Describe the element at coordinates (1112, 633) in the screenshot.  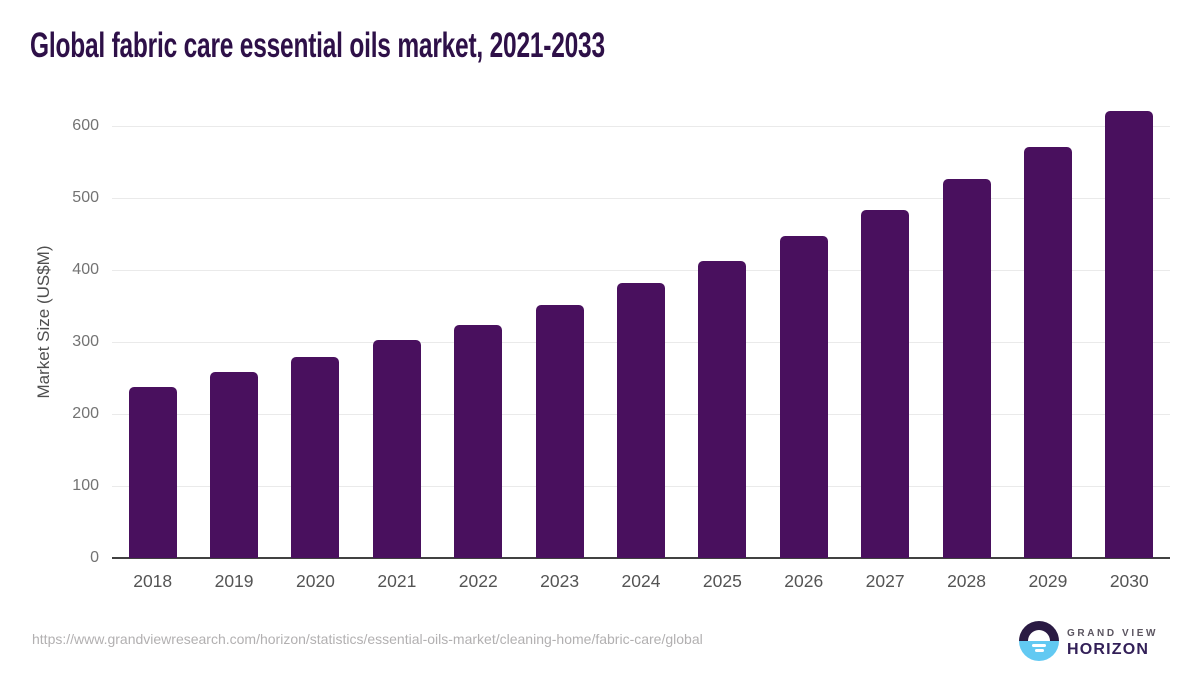
I see `logo-brand-name: GRAND VIEW` at that location.